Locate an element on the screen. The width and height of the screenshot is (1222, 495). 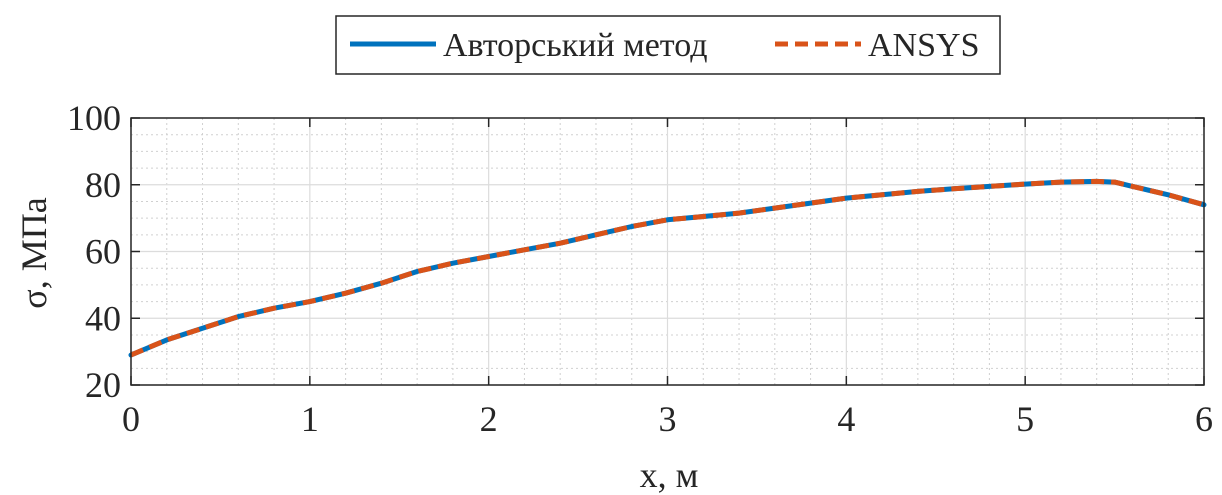
legend-label-series-1: Авторський метод is located at coordinates (575, 45).